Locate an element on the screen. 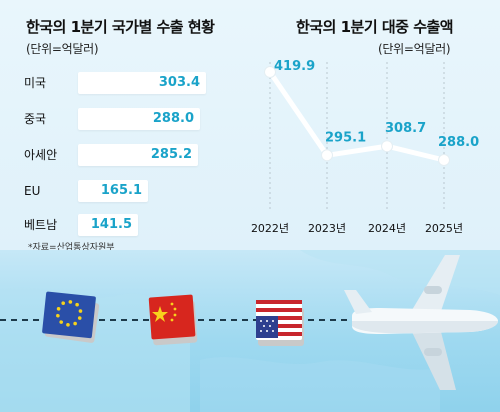  eu-flag-icon is located at coordinates (71, 317).